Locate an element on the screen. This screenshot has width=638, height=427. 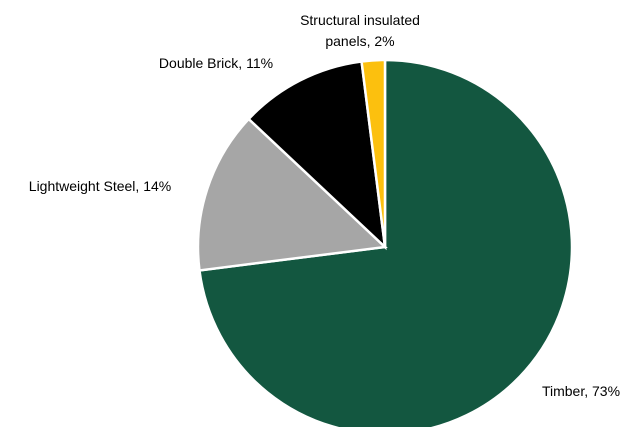
data-label-line: Double Brick, 11% is located at coordinates (216, 63).